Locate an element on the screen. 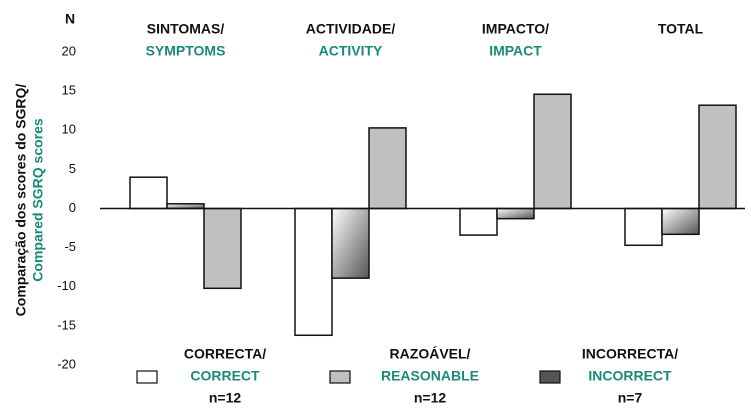 The height and width of the screenshot is (408, 751). y-tick-label: 15 is located at coordinates (69, 90).